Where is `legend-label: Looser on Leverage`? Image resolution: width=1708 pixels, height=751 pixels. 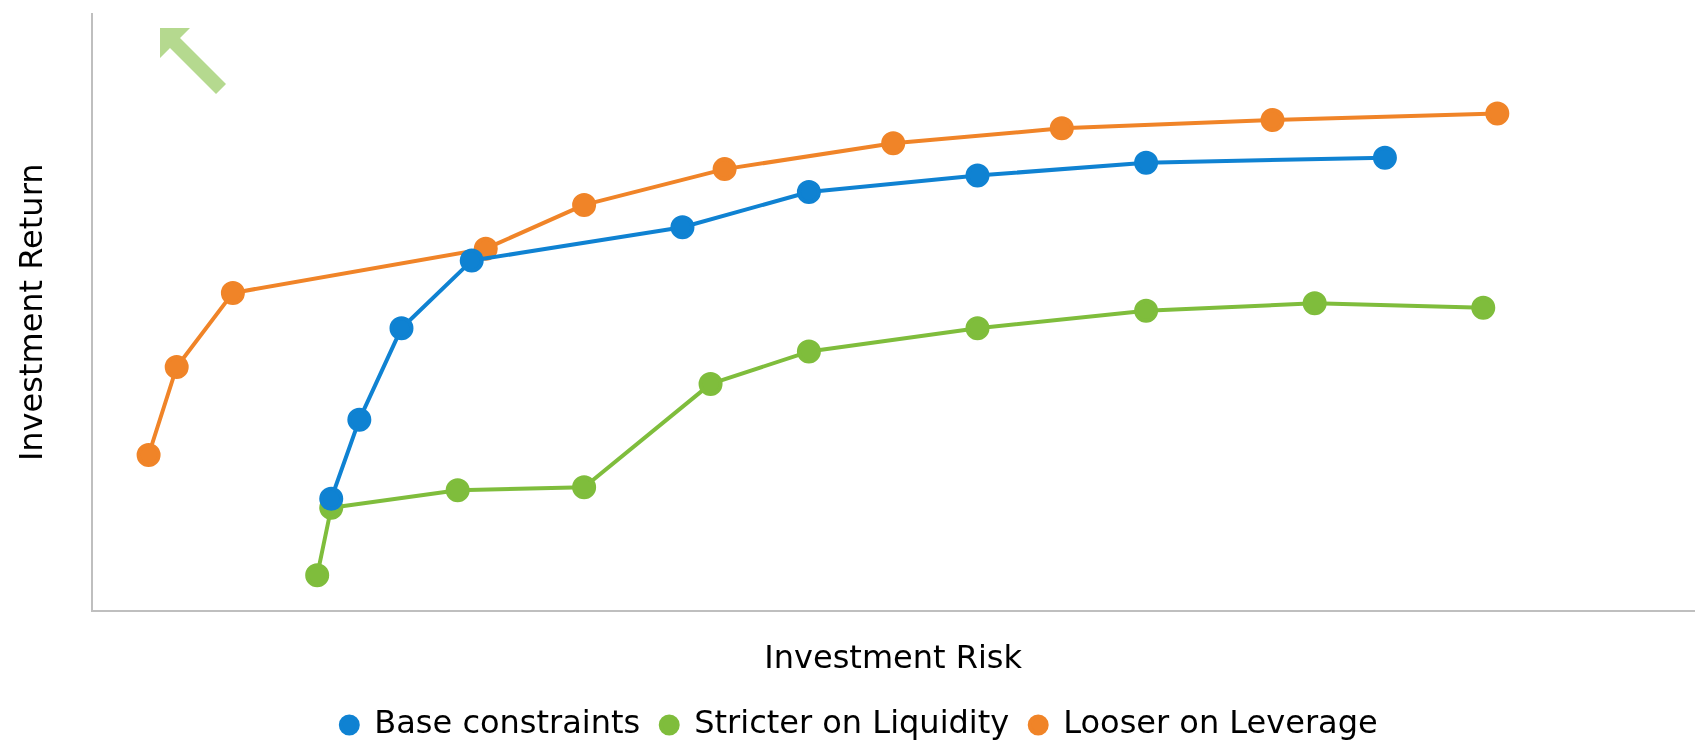 legend-label: Looser on Leverage is located at coordinates (1220, 722).